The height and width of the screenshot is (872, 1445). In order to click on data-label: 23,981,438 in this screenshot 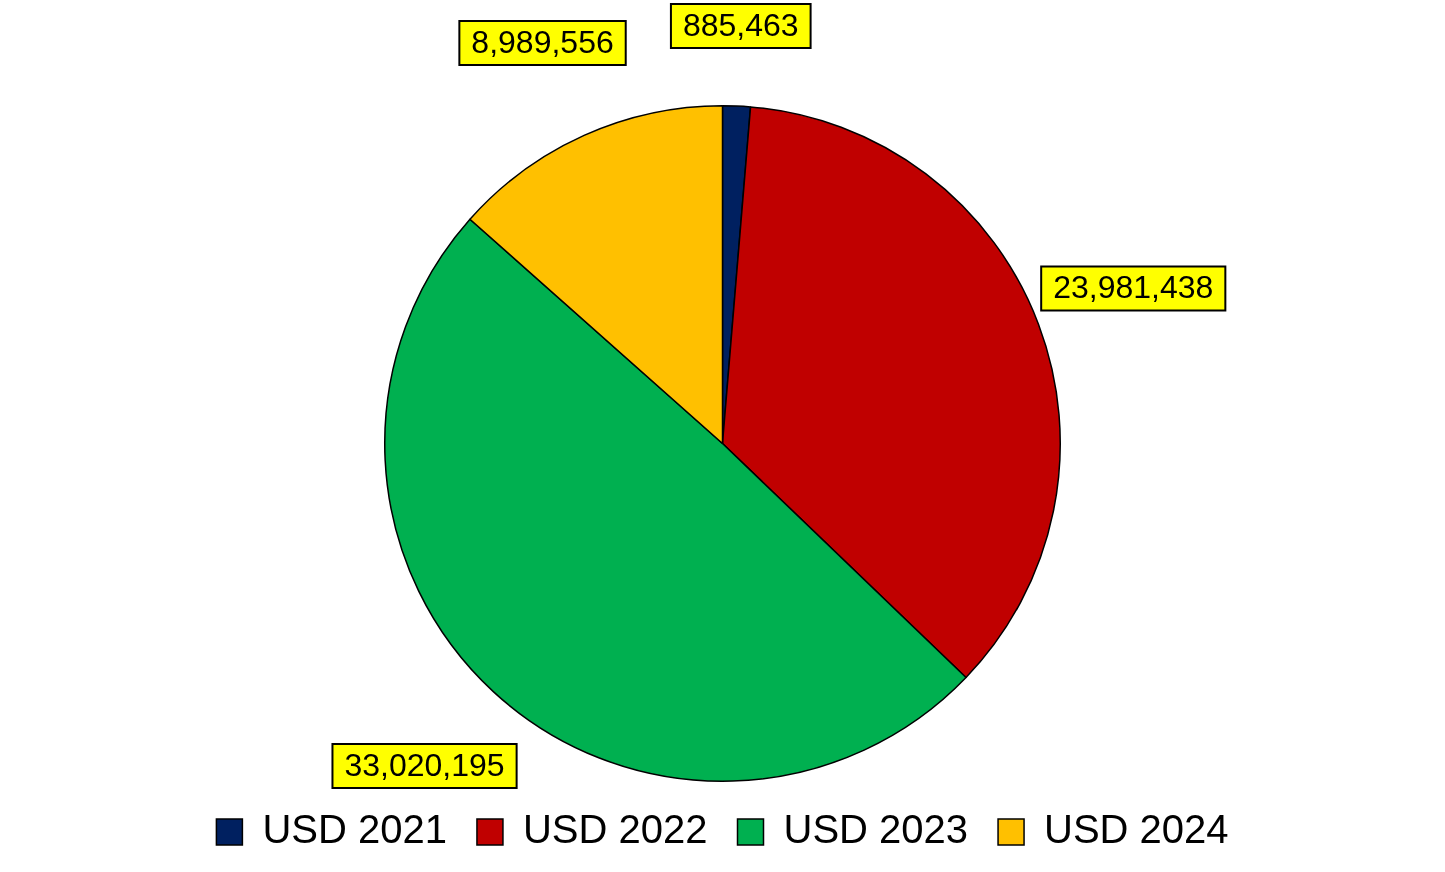, I will do `click(1133, 287)`.